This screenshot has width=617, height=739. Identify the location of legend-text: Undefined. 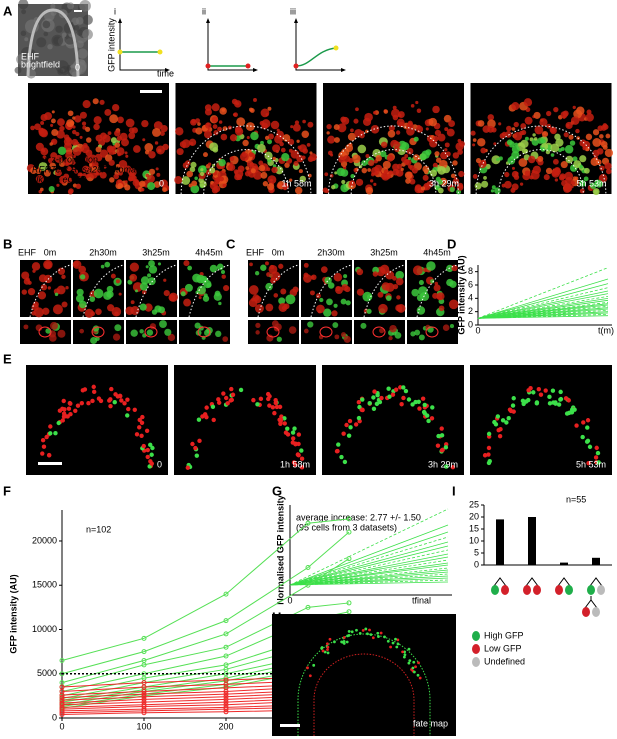
(504, 661).